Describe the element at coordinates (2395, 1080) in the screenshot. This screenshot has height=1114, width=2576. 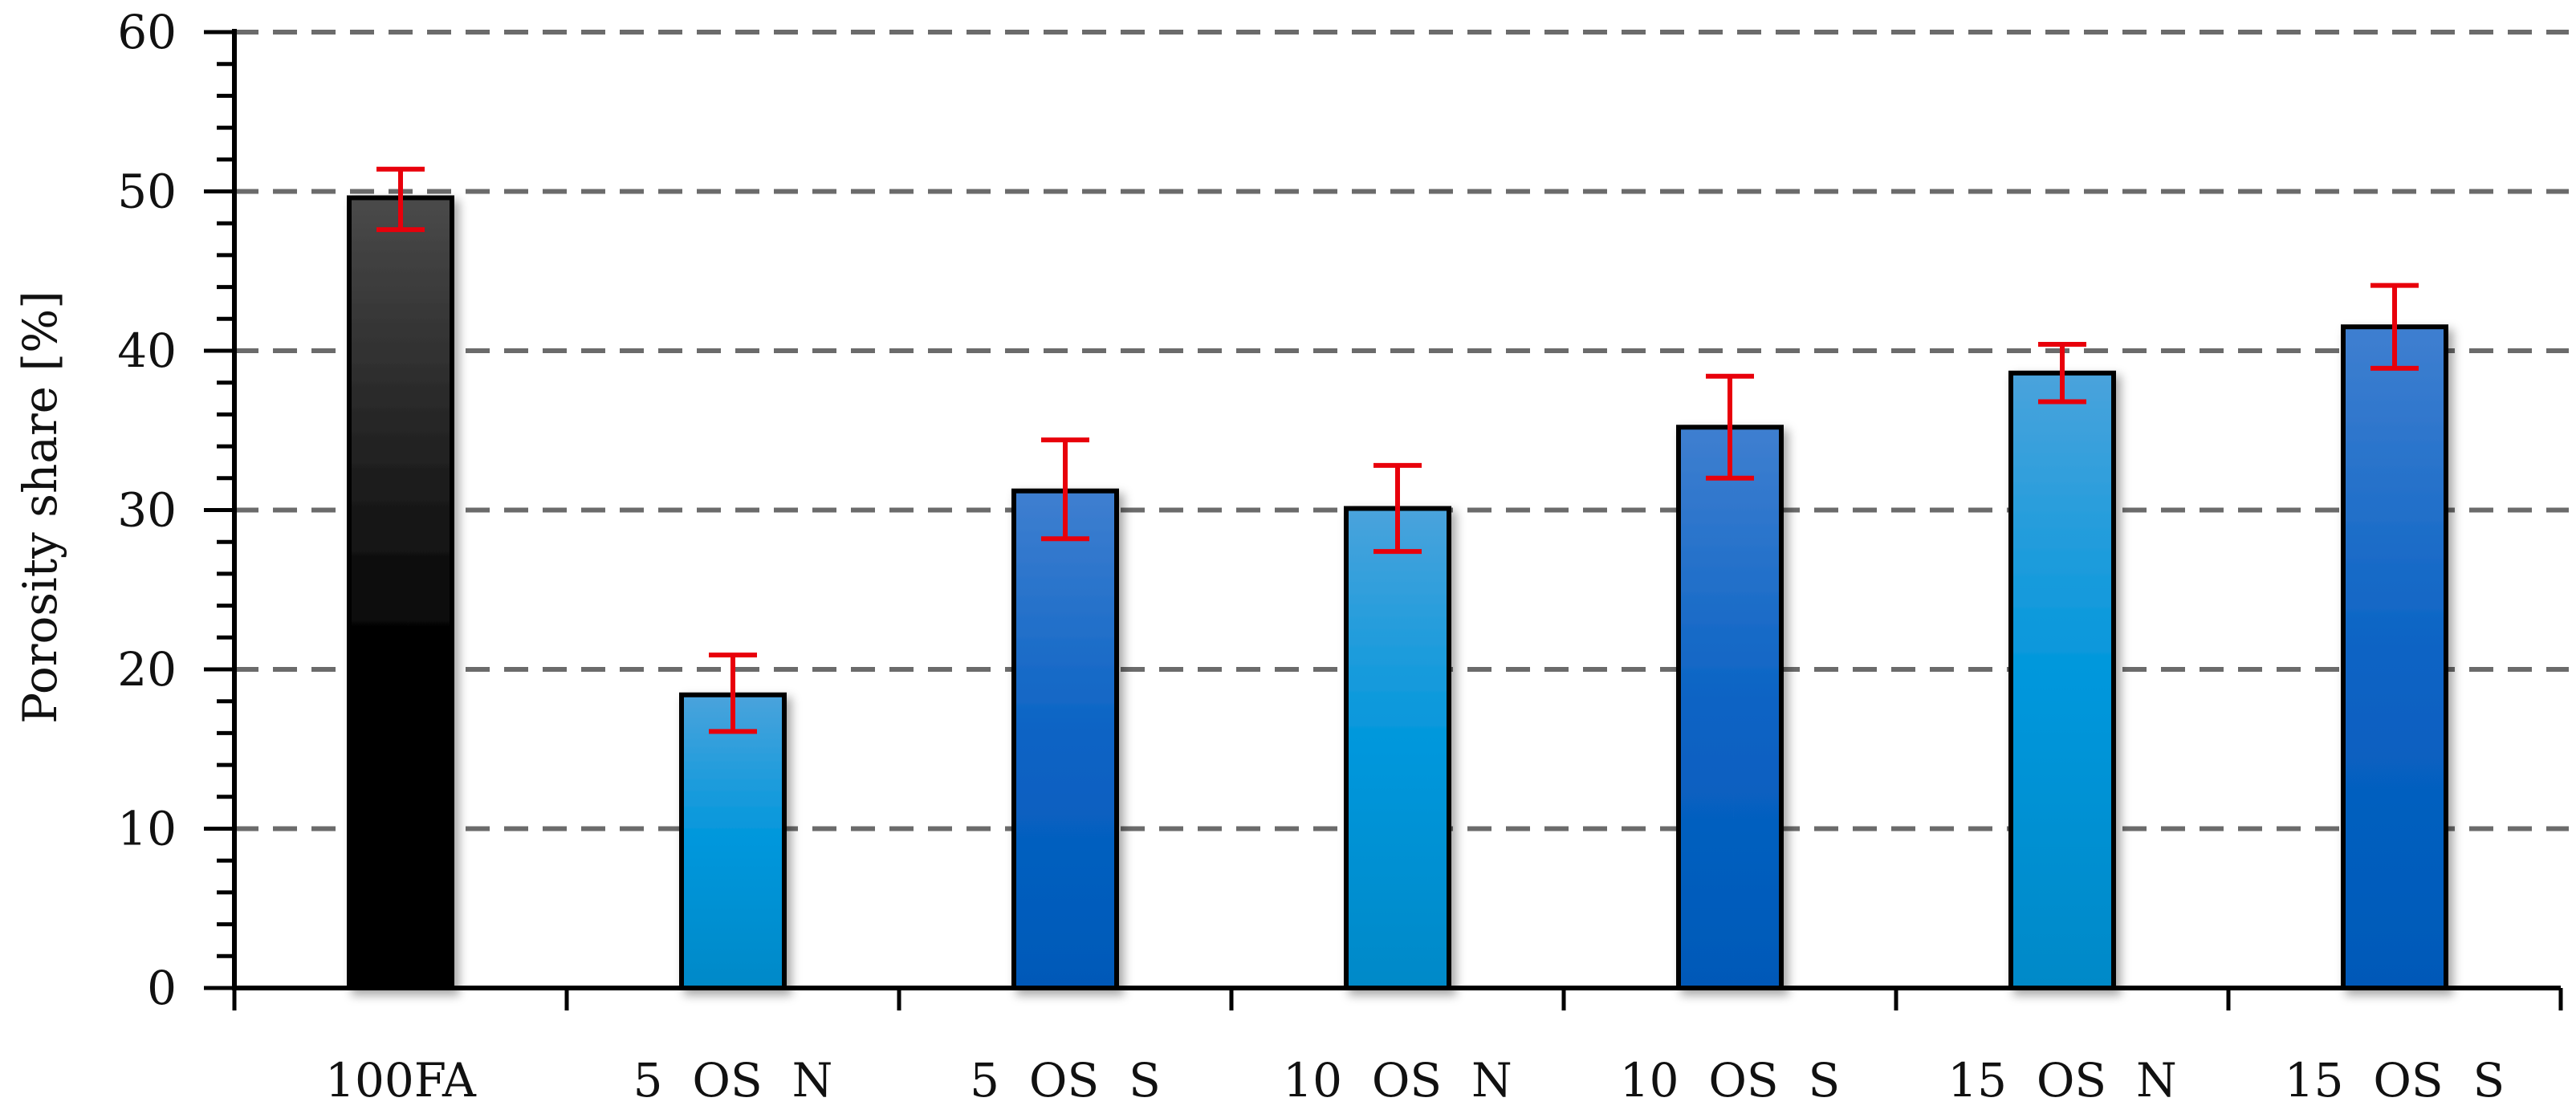
I see `x-tick-label: 15 OS S` at that location.